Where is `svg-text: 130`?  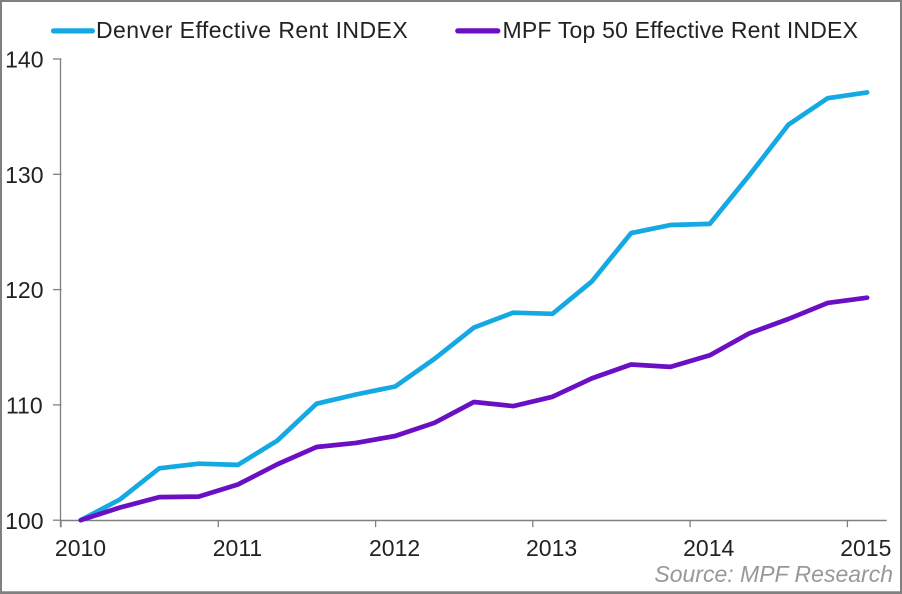 svg-text: 130 is located at coordinates (24, 175).